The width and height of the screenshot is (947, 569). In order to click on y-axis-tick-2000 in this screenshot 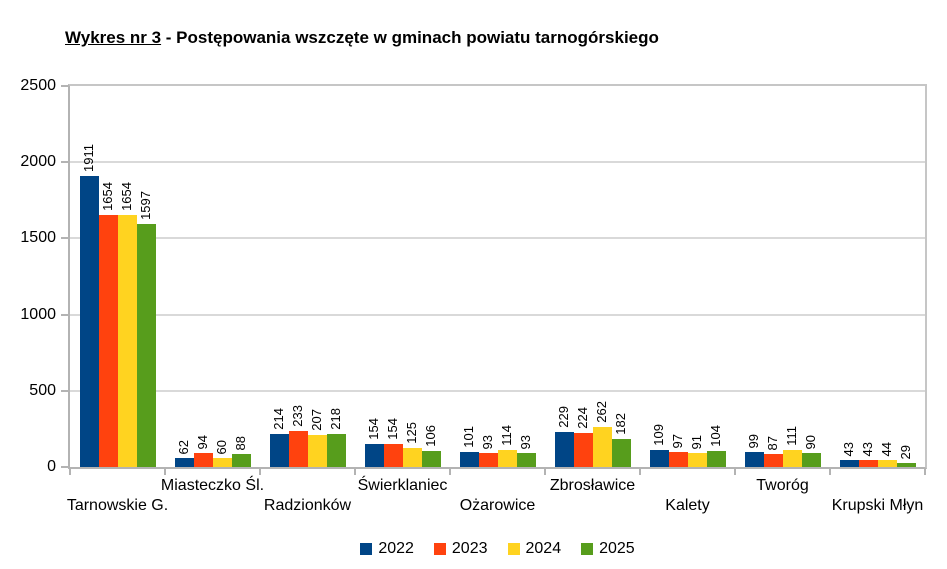, I will do `click(64, 162)`.